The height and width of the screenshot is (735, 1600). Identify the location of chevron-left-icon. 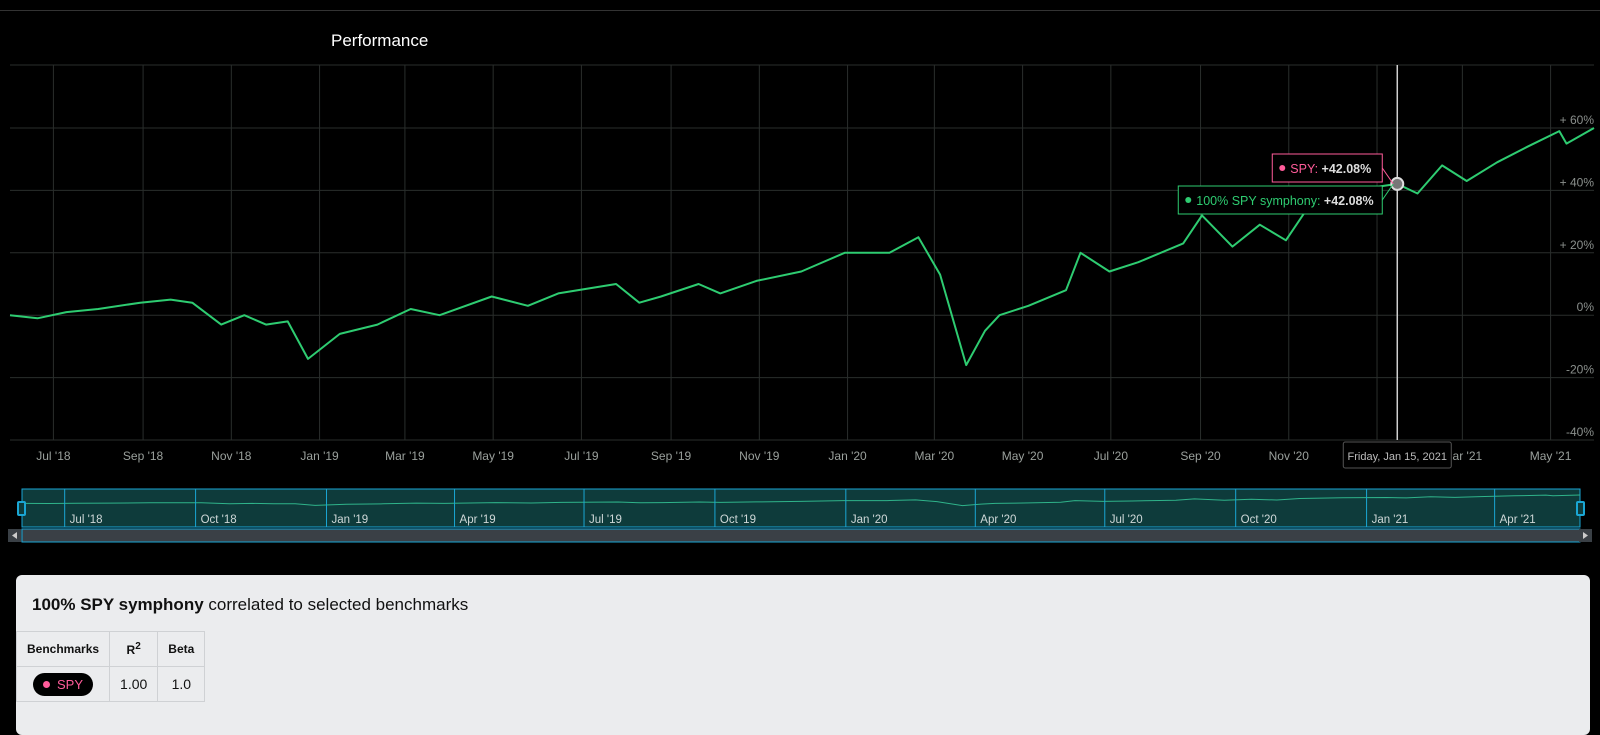
(14, 535).